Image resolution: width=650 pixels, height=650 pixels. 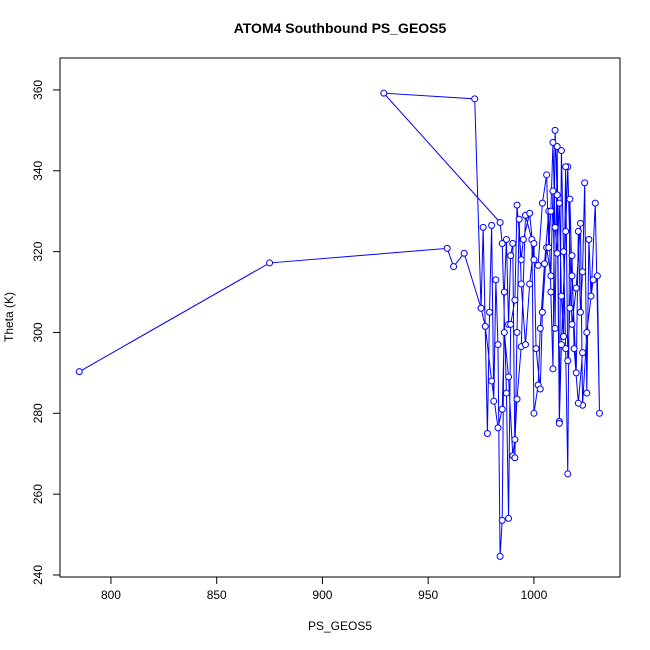 I want to click on y-tick-label: 300, so click(x=38, y=332).